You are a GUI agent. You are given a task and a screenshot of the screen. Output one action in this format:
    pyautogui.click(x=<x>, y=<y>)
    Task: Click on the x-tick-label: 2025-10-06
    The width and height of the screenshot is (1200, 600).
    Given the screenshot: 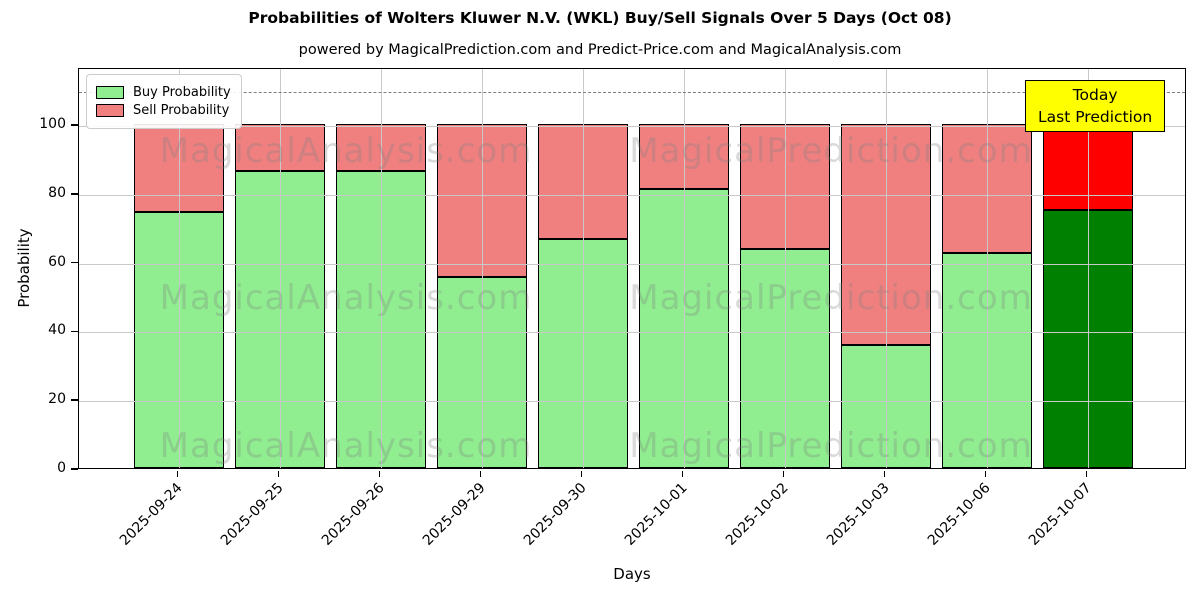 What is the action you would take?
    pyautogui.click(x=959, y=514)
    